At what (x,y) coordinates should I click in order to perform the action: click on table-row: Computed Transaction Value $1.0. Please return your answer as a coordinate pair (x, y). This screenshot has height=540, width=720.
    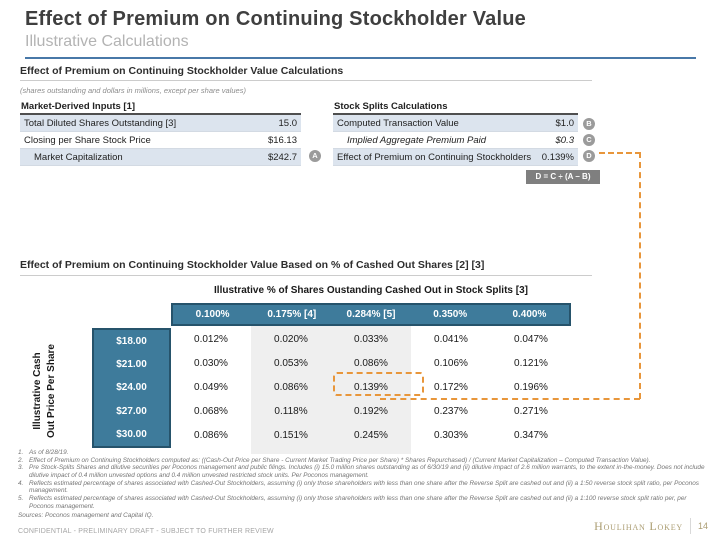
    Looking at the image, I should click on (455, 123).